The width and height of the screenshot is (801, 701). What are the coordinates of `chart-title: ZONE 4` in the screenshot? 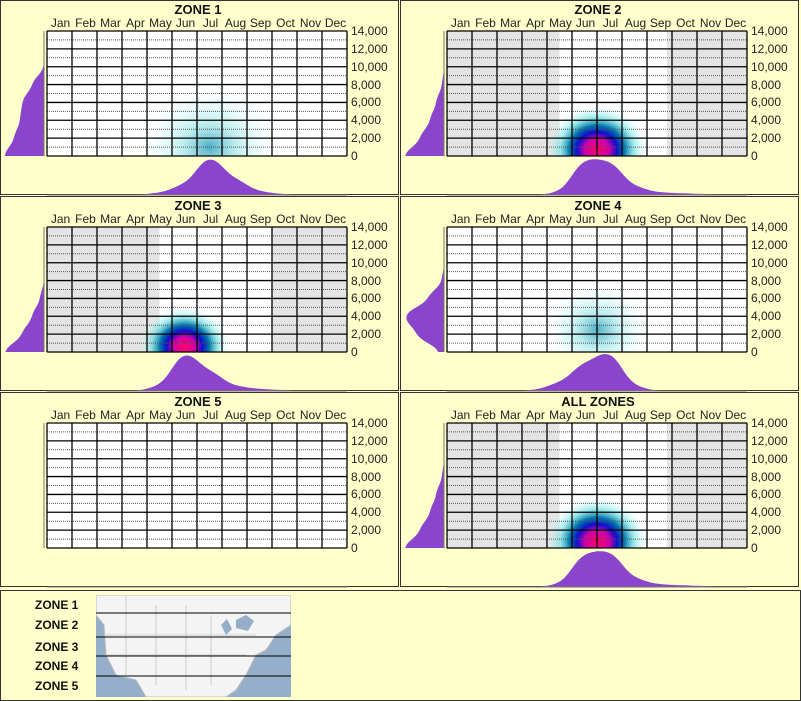 It's located at (598, 205).